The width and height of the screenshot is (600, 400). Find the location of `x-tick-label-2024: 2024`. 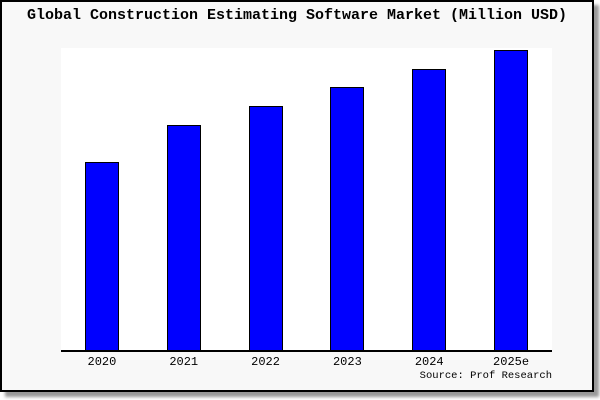

x-tick-label-2024: 2024 is located at coordinates (429, 362).